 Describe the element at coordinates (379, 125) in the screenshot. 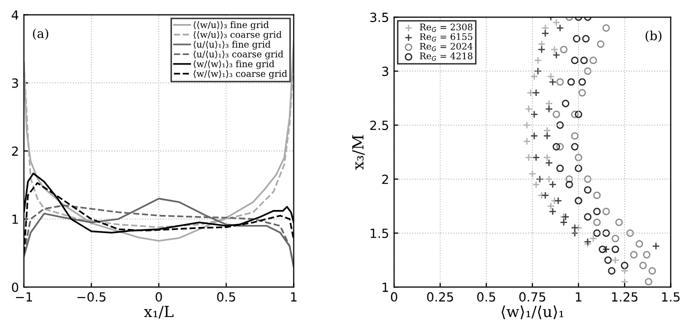

I see `y-tick-label: 2.5` at that location.